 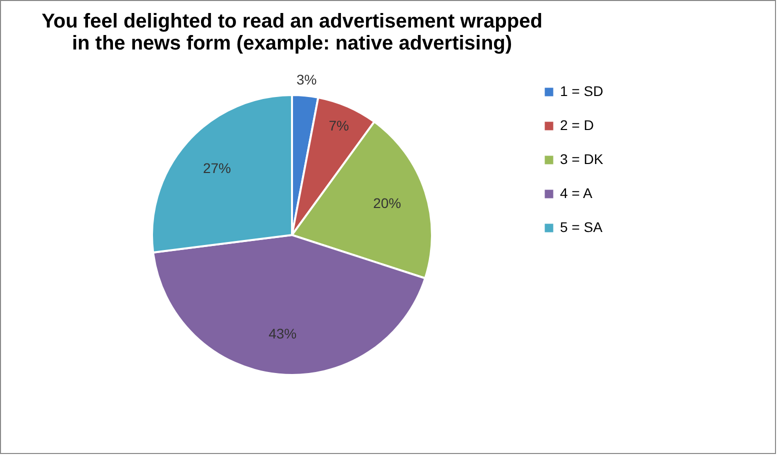 I want to click on chart-title: You feel delighted to read an advertisement wrapped in the news form (example: native advertising), so click(x=292, y=32).